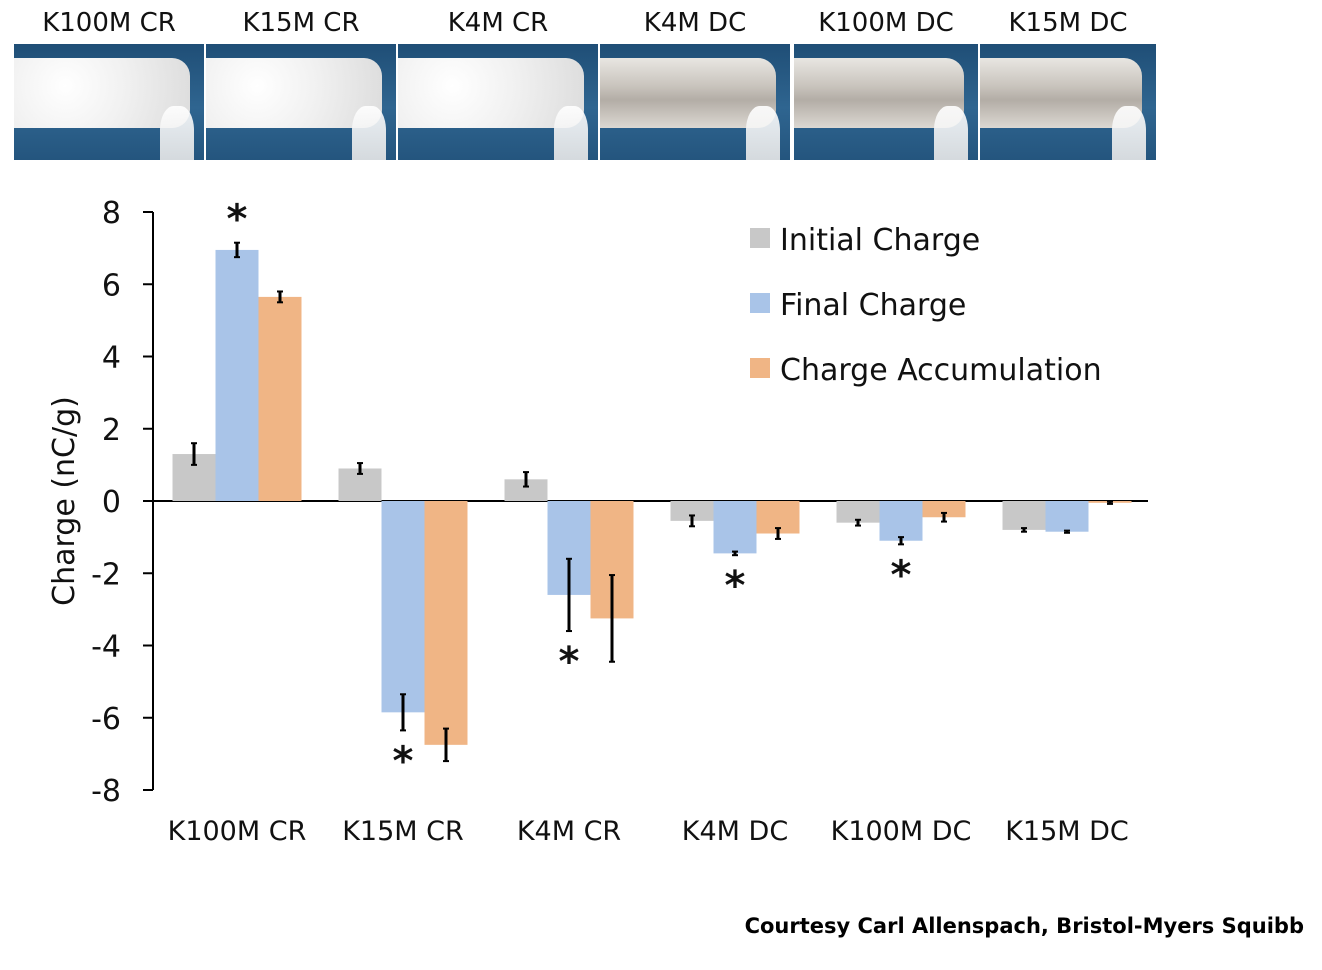 The height and width of the screenshot is (970, 1322). I want to click on y-tick-label: 0, so click(111, 502).